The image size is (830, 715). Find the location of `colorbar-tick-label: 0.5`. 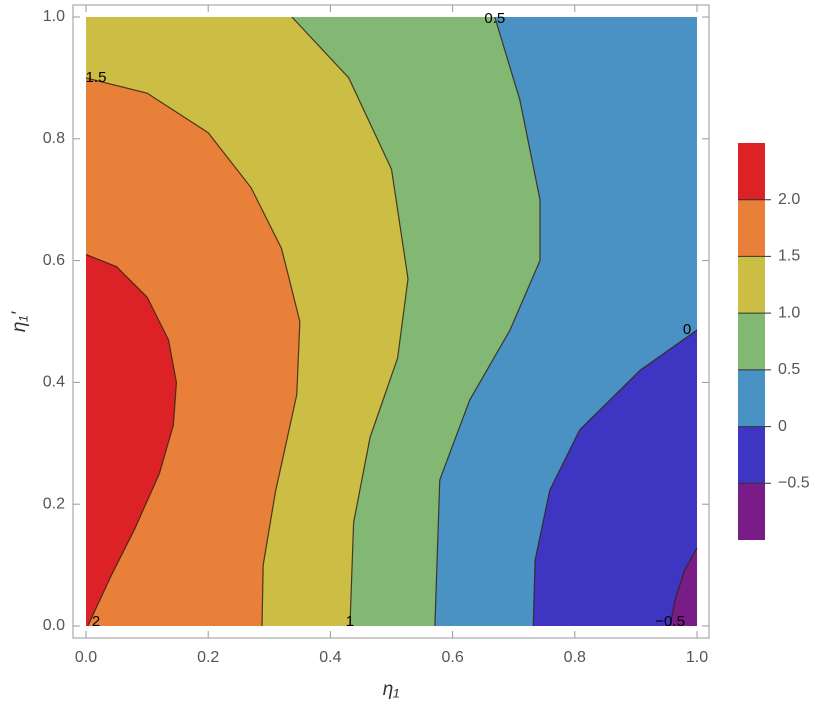

colorbar-tick-label: 0.5 is located at coordinates (789, 369).